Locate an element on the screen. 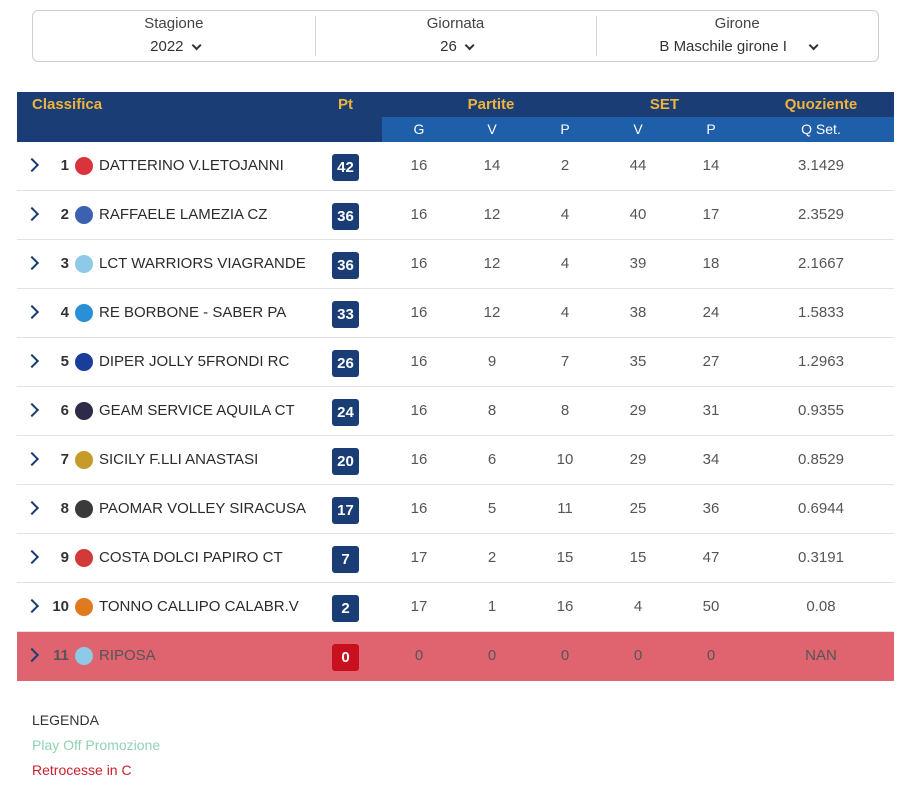  sets-lost-cell: 14 is located at coordinates (711, 165).